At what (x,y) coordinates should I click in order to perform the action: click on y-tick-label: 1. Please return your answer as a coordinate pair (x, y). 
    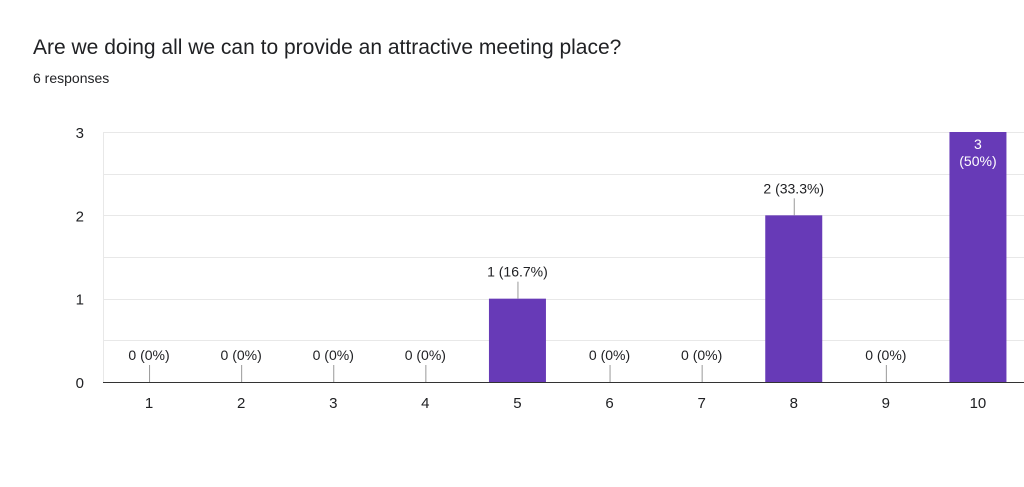
    Looking at the image, I should click on (80, 300).